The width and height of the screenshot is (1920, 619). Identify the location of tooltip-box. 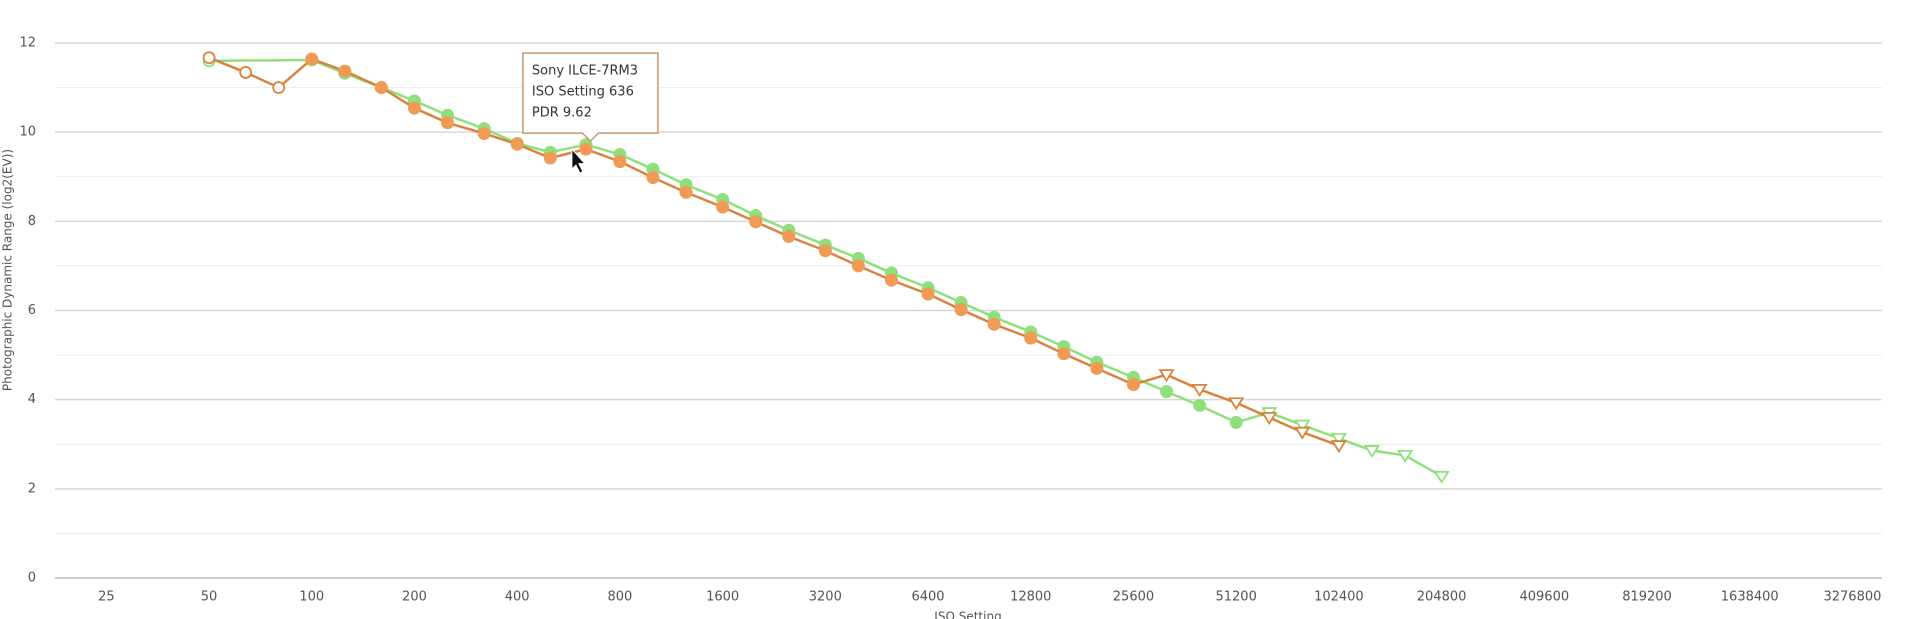
(590, 97).